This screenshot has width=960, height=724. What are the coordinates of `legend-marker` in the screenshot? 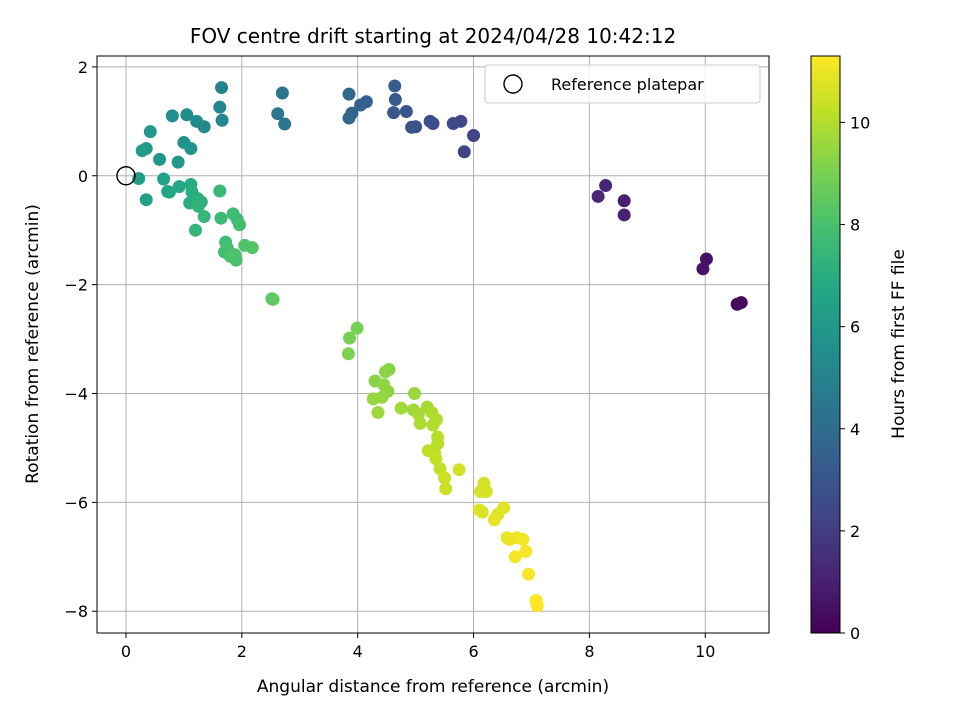 It's located at (513, 84).